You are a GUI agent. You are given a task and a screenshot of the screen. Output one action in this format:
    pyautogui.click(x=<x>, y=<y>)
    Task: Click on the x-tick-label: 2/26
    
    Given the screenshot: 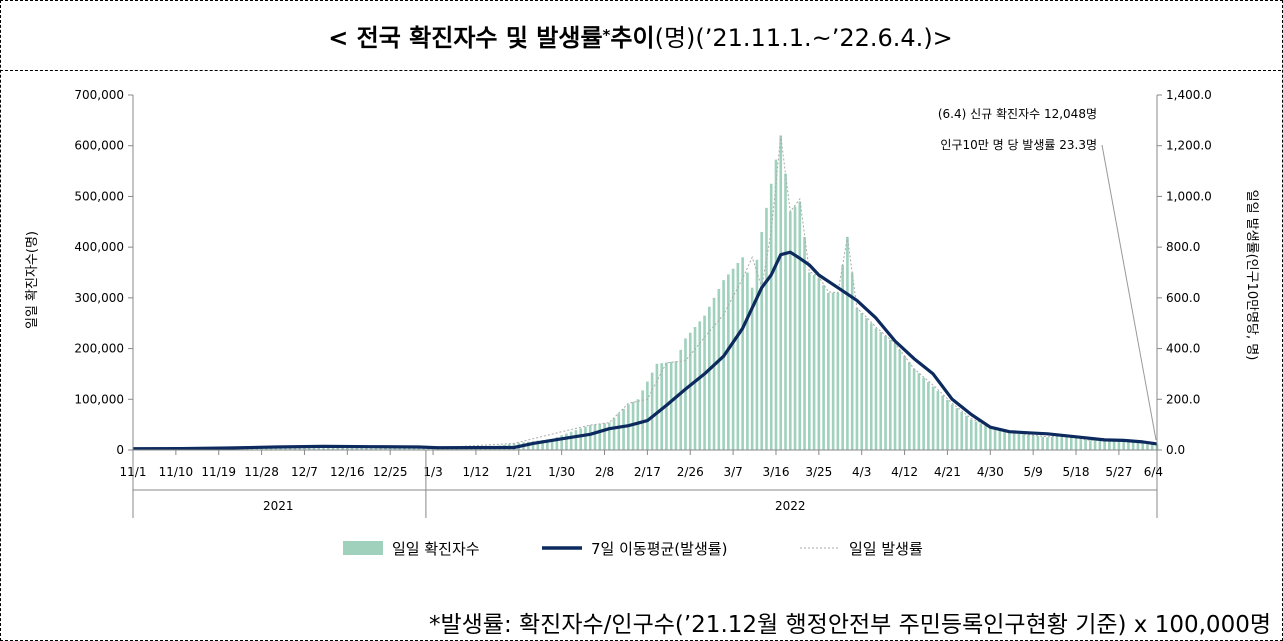 What is the action you would take?
    pyautogui.click(x=690, y=472)
    